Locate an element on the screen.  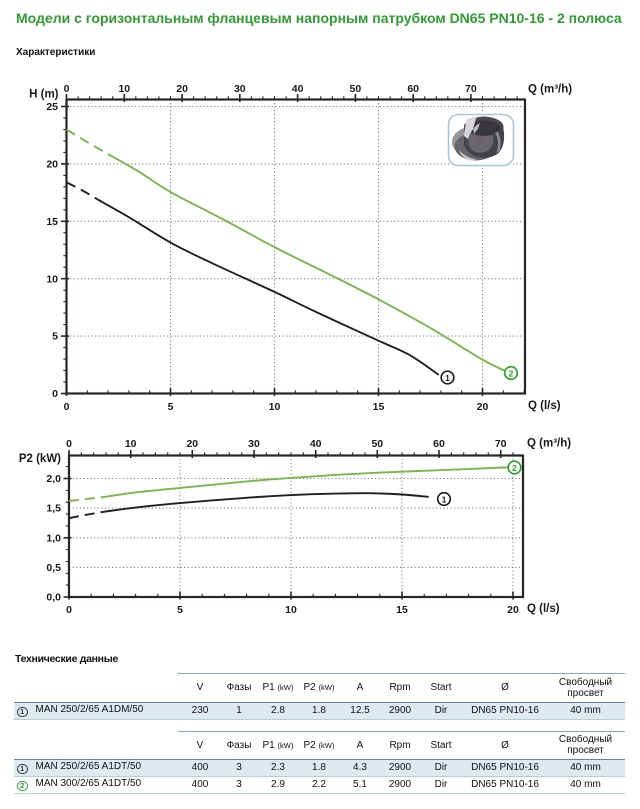
svg-text: 2,0 is located at coordinates (53, 479).